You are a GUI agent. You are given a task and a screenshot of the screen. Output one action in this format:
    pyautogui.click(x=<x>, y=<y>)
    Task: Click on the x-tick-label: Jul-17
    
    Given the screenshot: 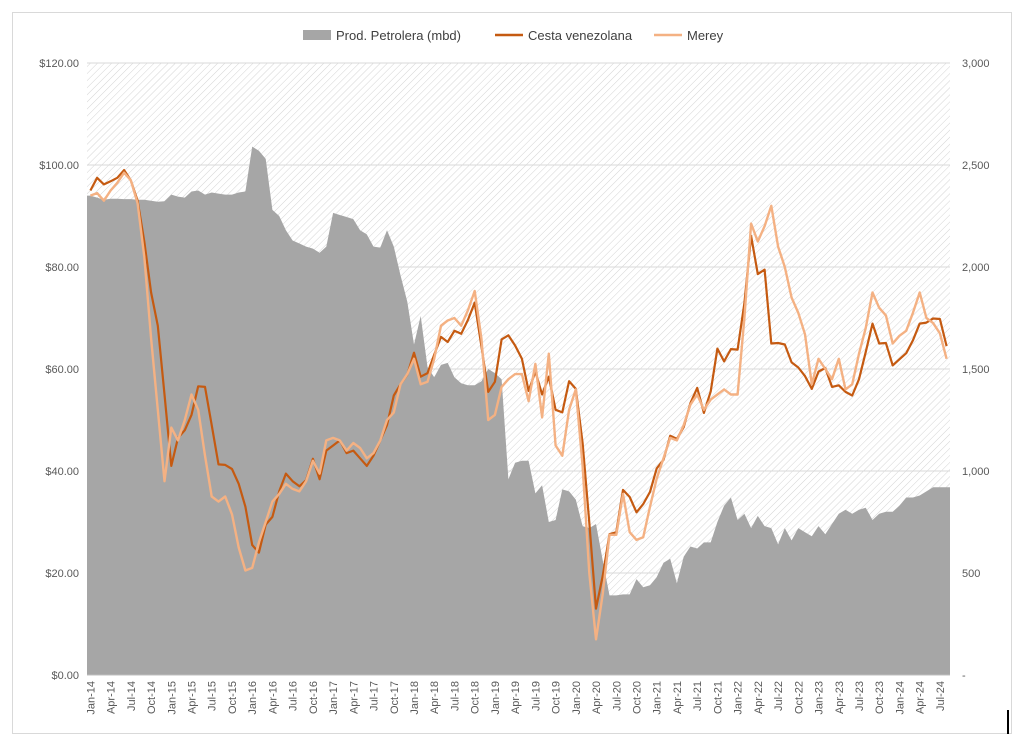 What is the action you would take?
    pyautogui.click(x=375, y=696)
    